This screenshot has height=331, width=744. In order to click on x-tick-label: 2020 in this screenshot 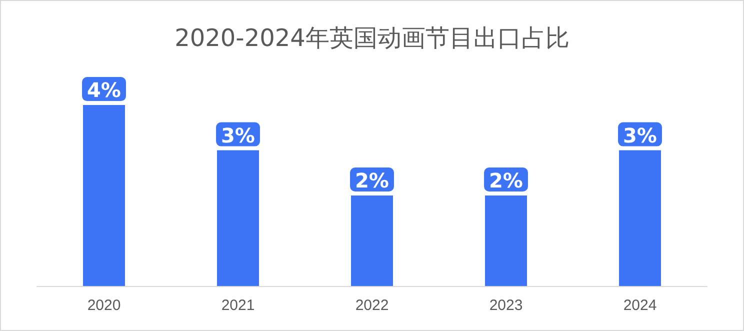, I will do `click(104, 305)`.